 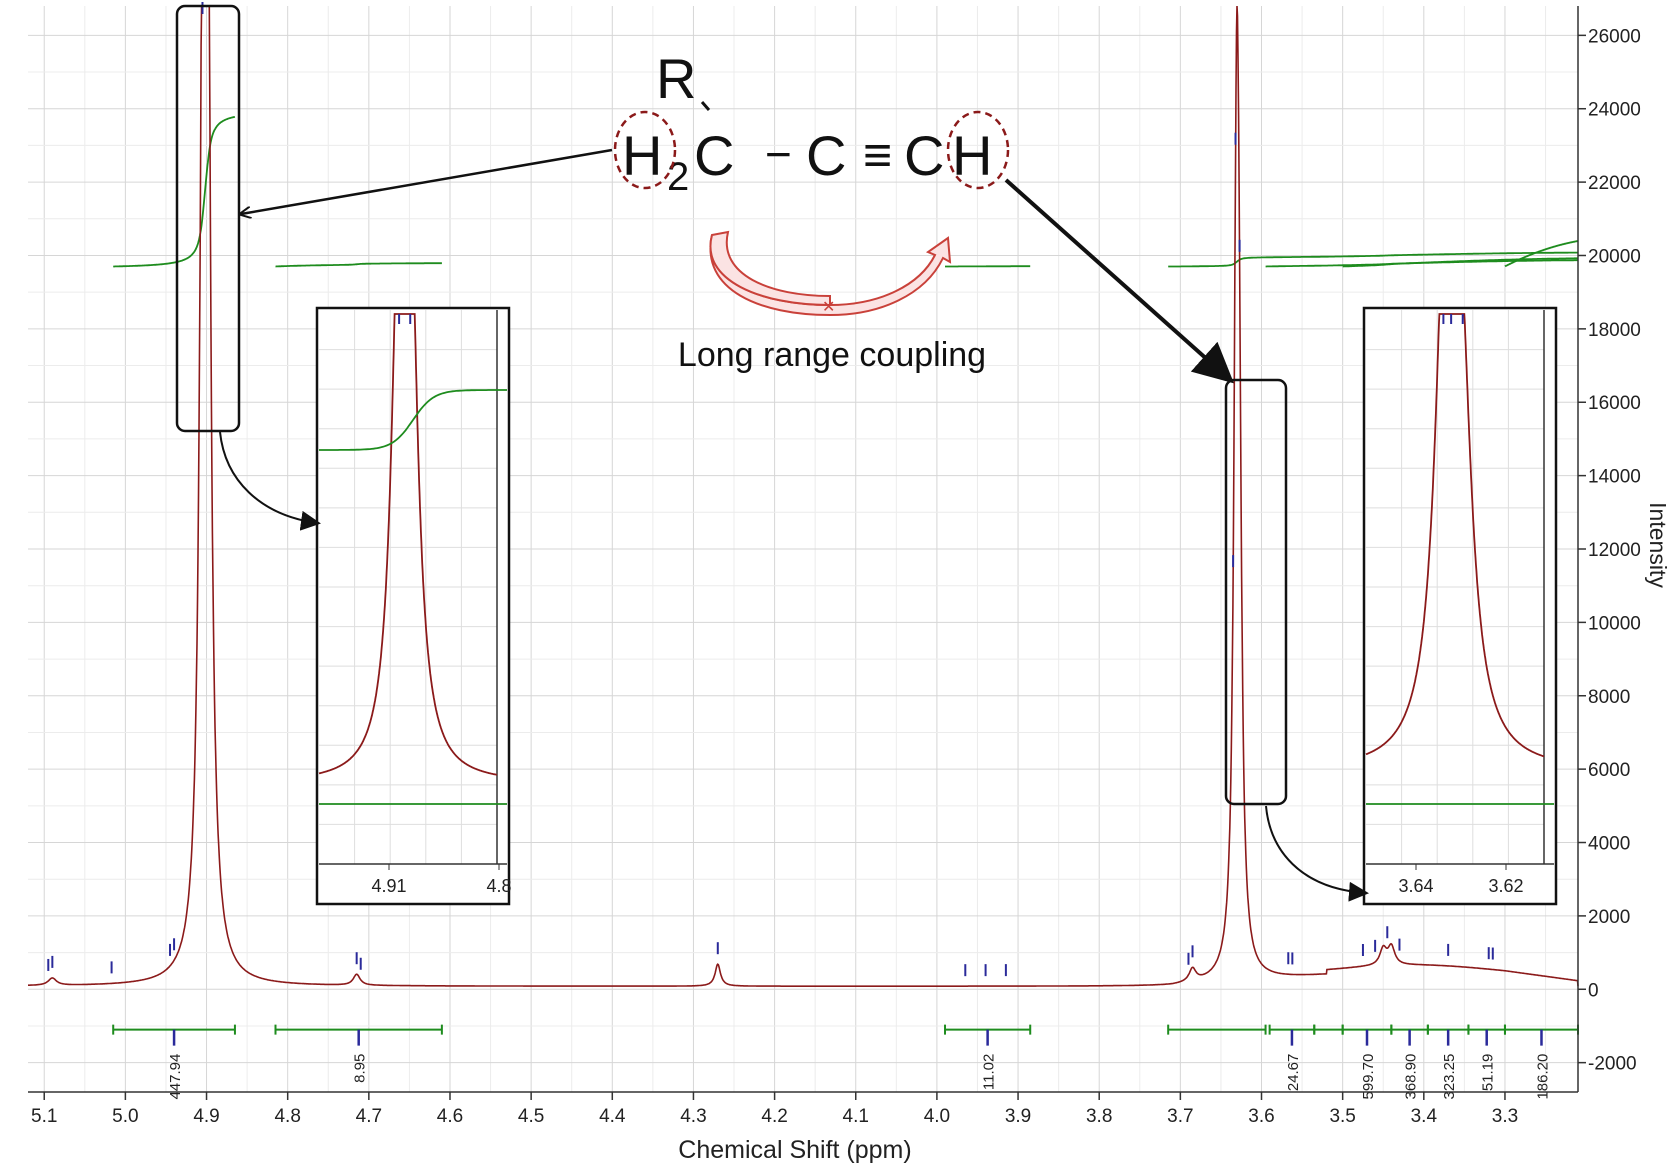 What do you see at coordinates (1315, 849) in the screenshot?
I see `arrow-box-to-inset-right` at bounding box center [1315, 849].